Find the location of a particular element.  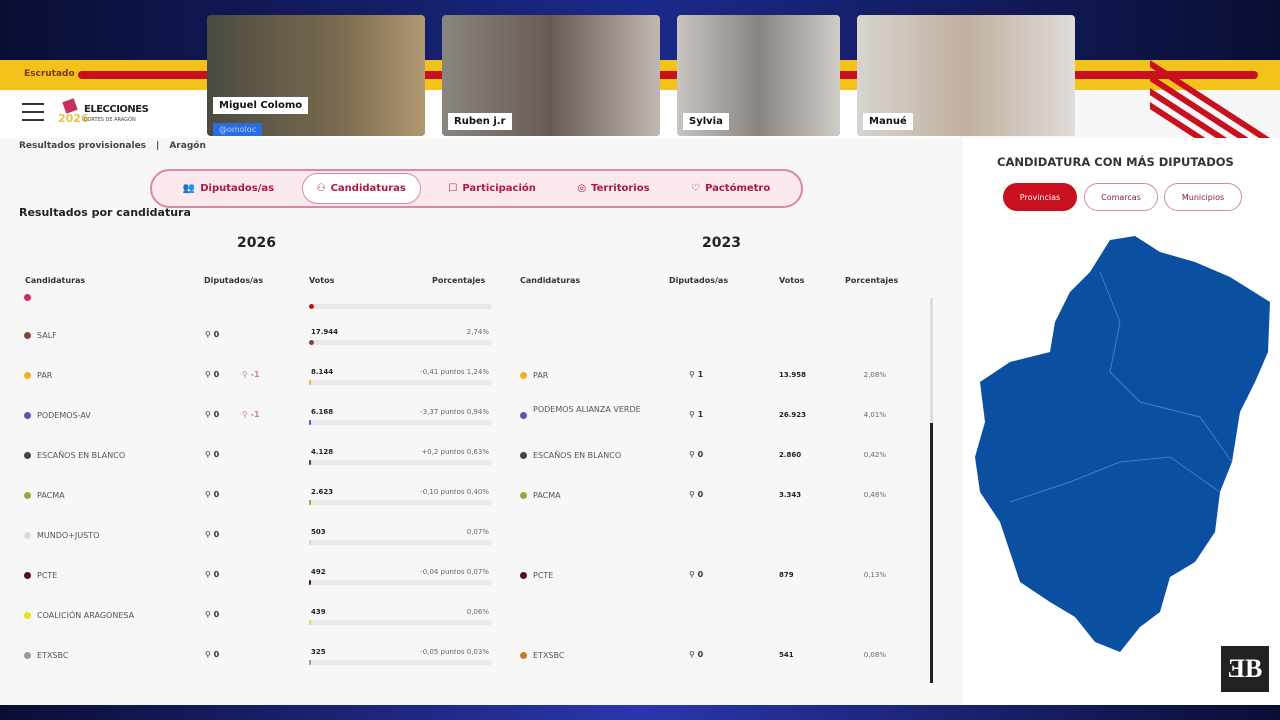

filter-municipios: Municipios is located at coordinates (1203, 197).